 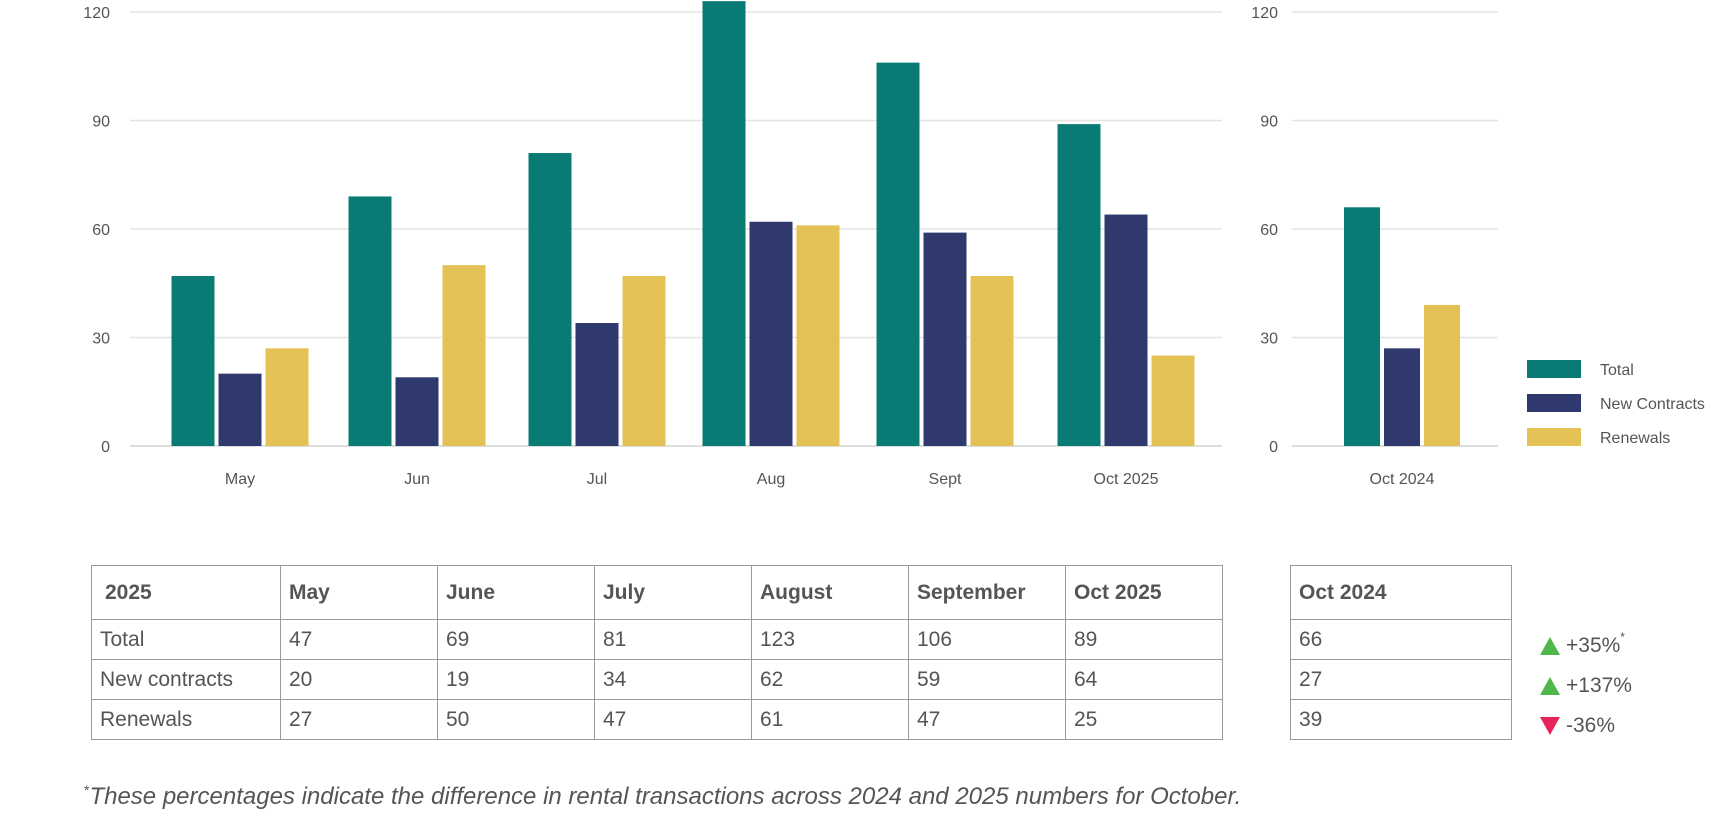 I want to click on bar-aug-new-contracts, so click(x=771, y=333).